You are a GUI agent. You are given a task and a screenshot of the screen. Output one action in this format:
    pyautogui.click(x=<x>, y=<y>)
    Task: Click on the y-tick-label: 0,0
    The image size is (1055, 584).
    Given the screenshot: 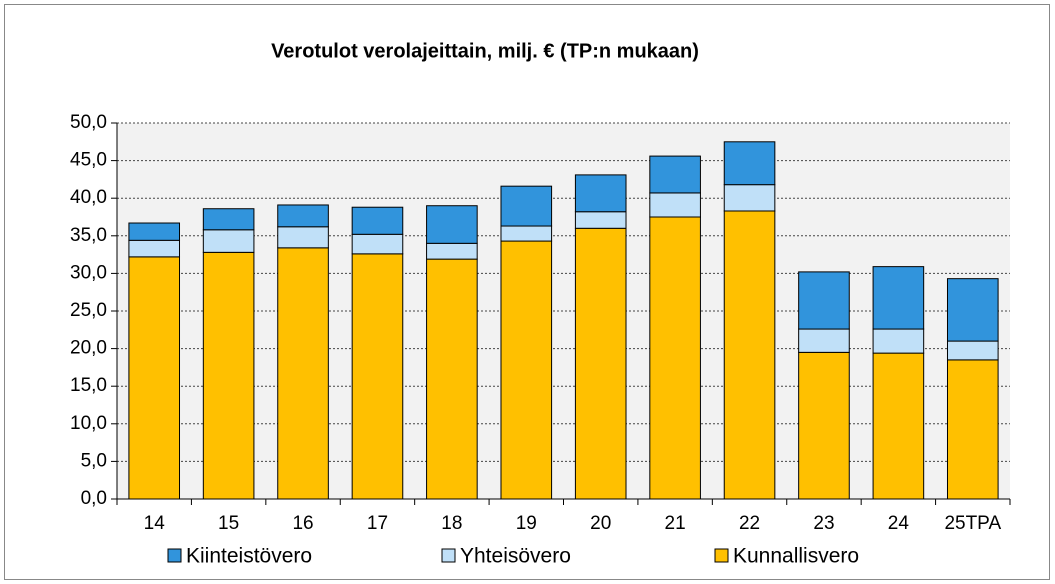 What is the action you would take?
    pyautogui.click(x=94, y=498)
    